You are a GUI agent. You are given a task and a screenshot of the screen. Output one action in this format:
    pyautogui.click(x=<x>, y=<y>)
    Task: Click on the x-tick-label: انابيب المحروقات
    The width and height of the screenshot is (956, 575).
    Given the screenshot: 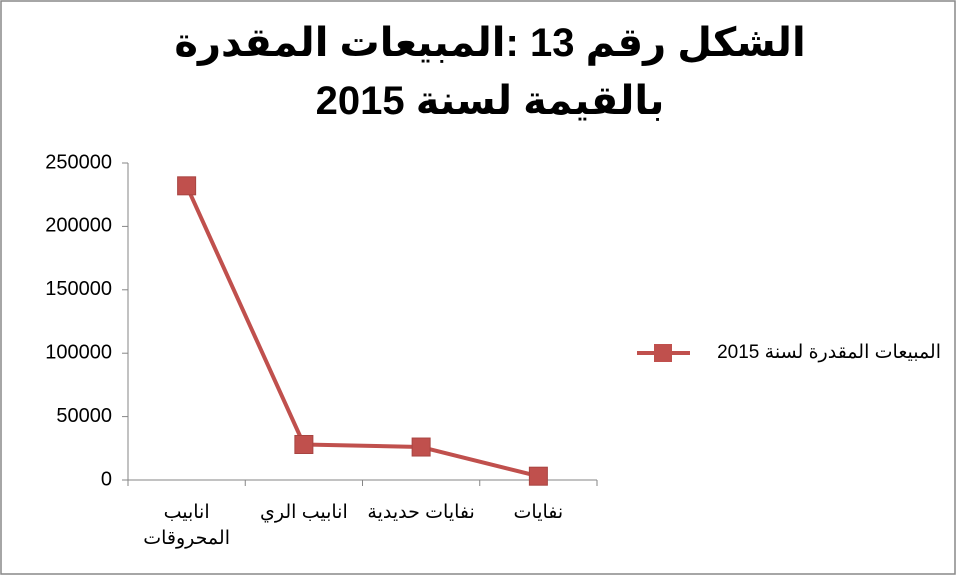 What is the action you would take?
    pyautogui.click(x=186, y=525)
    